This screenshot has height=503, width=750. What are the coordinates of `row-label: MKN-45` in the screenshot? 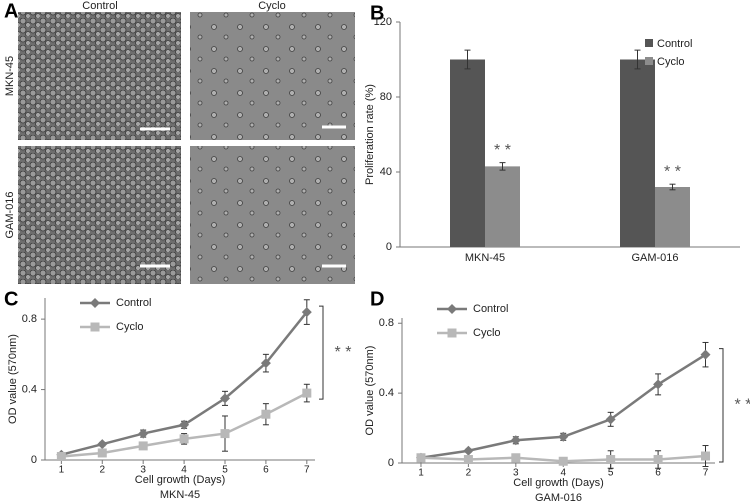 It's located at (10, 76).